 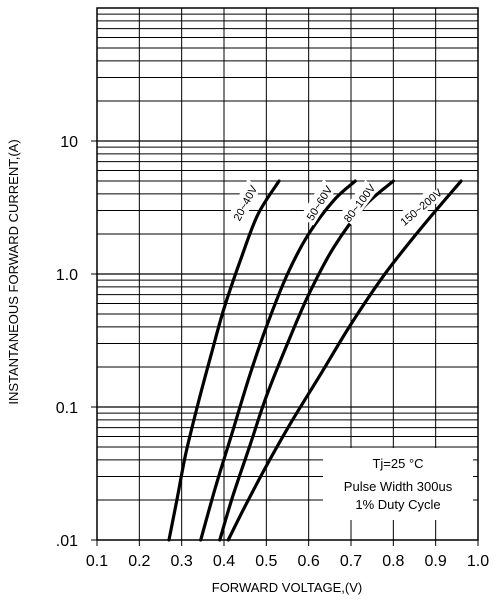 What do you see at coordinates (182, 561) in the screenshot?
I see `x-tick-label: 0.3` at bounding box center [182, 561].